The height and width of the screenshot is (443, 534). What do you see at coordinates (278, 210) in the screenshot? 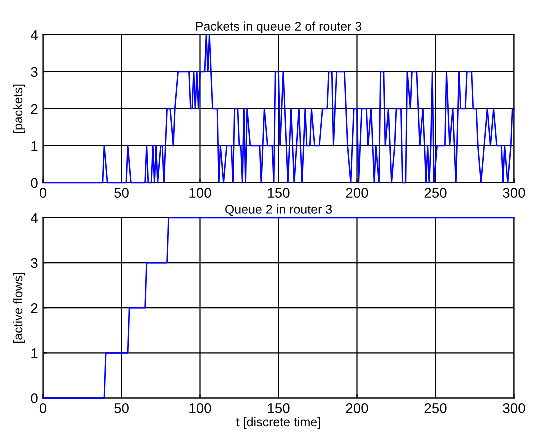
I see `chart-title: Queue 2 in router 3` at bounding box center [278, 210].